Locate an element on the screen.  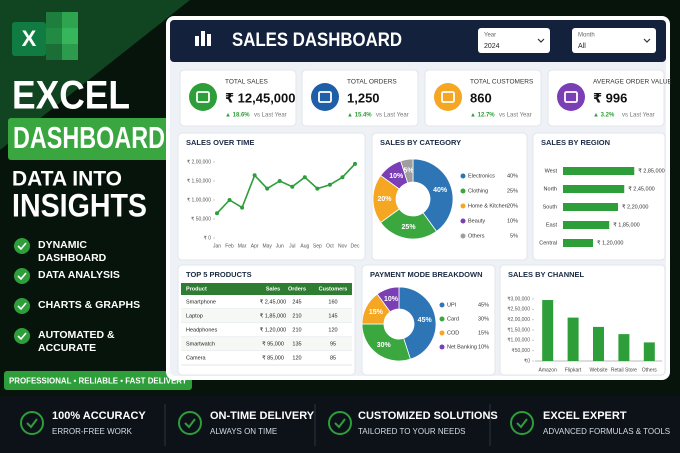
legend-label: Card is located at coordinates (453, 319).